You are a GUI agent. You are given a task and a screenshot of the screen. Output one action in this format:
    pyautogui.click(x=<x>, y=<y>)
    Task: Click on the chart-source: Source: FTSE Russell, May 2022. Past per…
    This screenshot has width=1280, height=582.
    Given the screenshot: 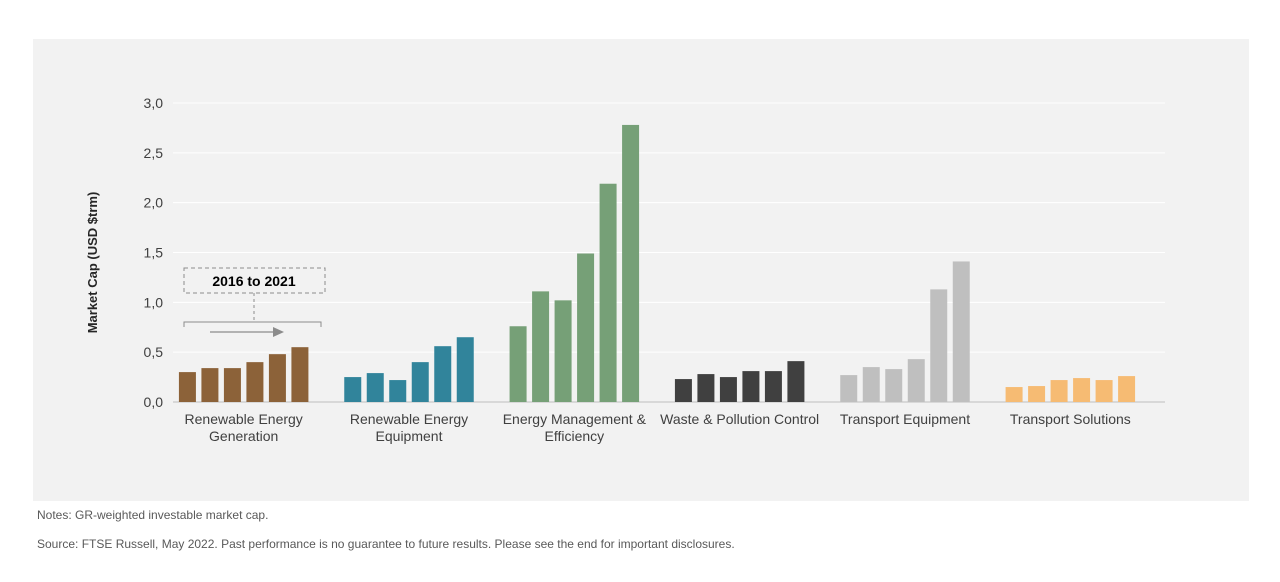 What is the action you would take?
    pyautogui.click(x=386, y=544)
    